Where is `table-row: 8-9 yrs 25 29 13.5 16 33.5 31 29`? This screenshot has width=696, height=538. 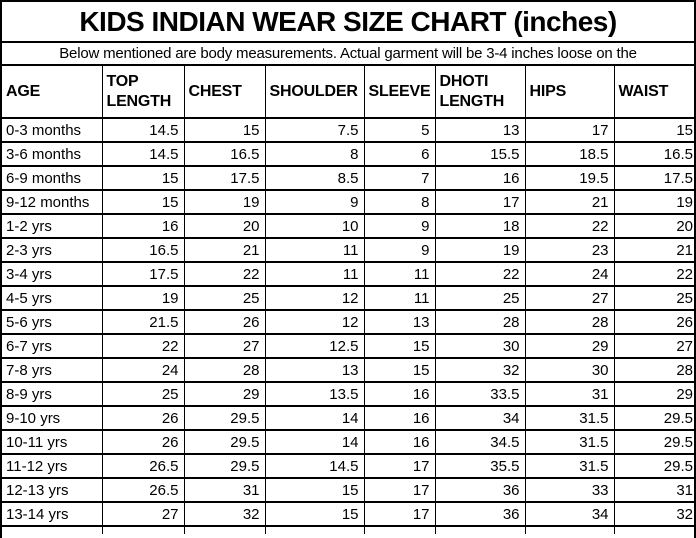
table-row: 8-9 yrs 25 29 13.5 16 33.5 31 29 is located at coordinates (348, 394).